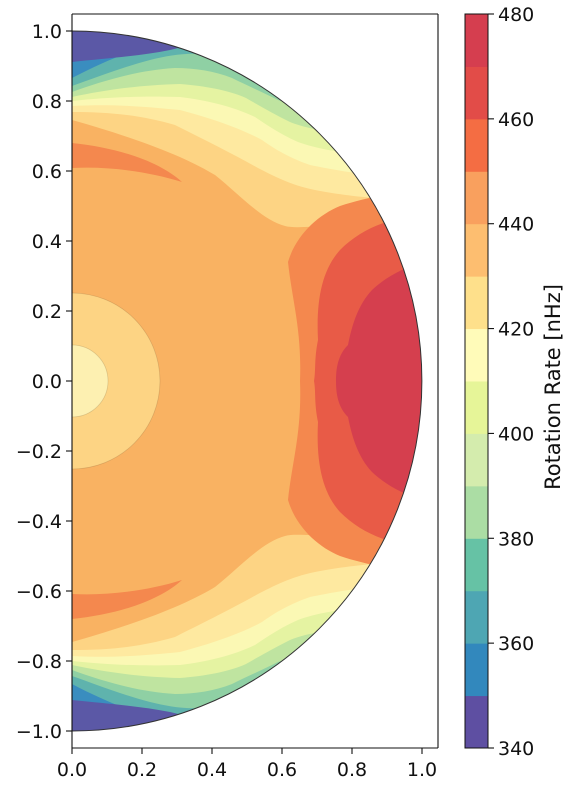  Describe the element at coordinates (247, 764) in the screenshot. I see `x-axis-ticks: 0.0 0.2 0.4 0.6 0.8 1.0` at that location.